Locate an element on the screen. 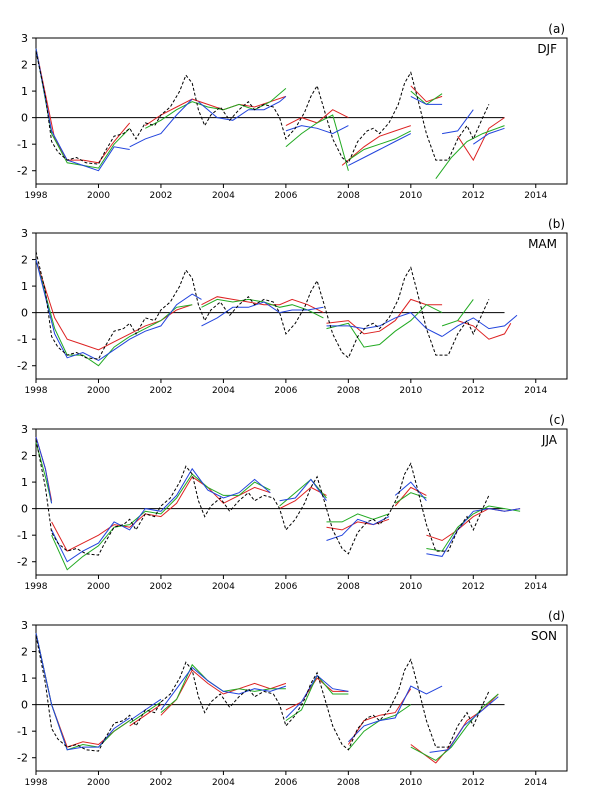  panel-label: (b) is located at coordinates (556, 224).